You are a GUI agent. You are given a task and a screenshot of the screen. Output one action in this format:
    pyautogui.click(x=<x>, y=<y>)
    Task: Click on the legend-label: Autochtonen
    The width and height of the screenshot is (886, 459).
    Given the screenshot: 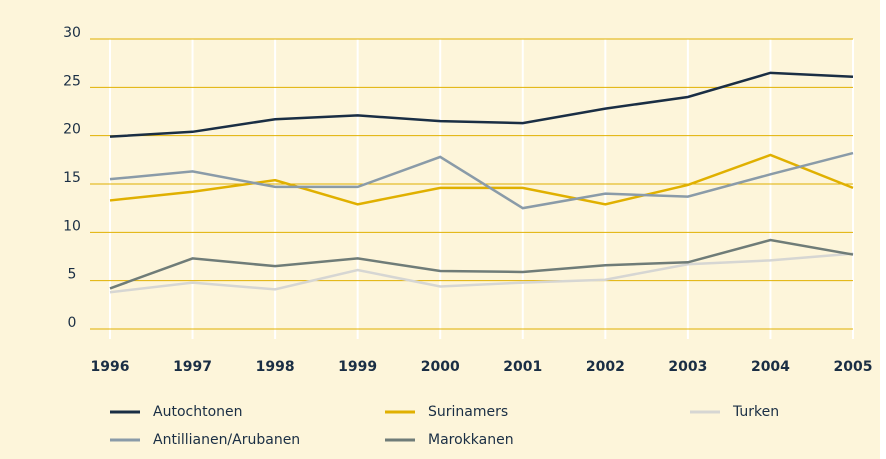 What is the action you would take?
    pyautogui.click(x=198, y=412)
    